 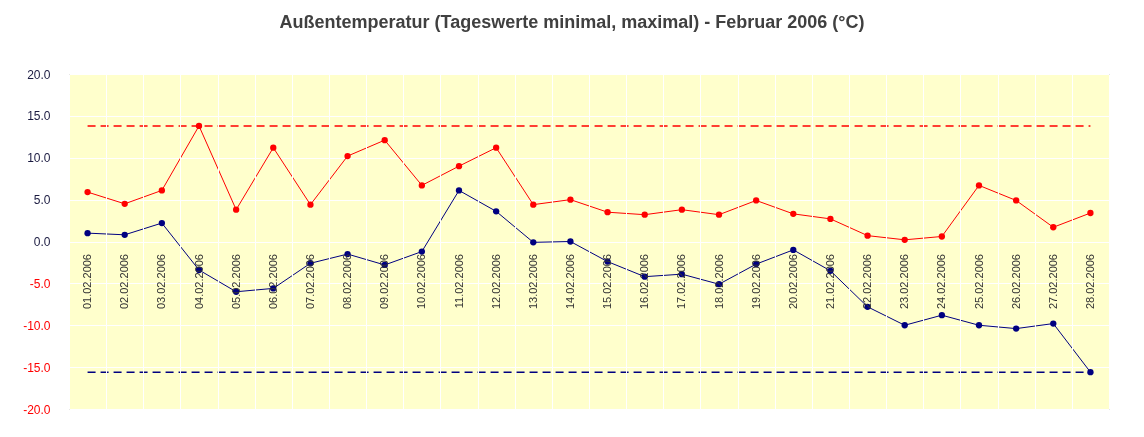 What do you see at coordinates (37, 367) in the screenshot?
I see `y-tick-label: -15.0` at bounding box center [37, 367].